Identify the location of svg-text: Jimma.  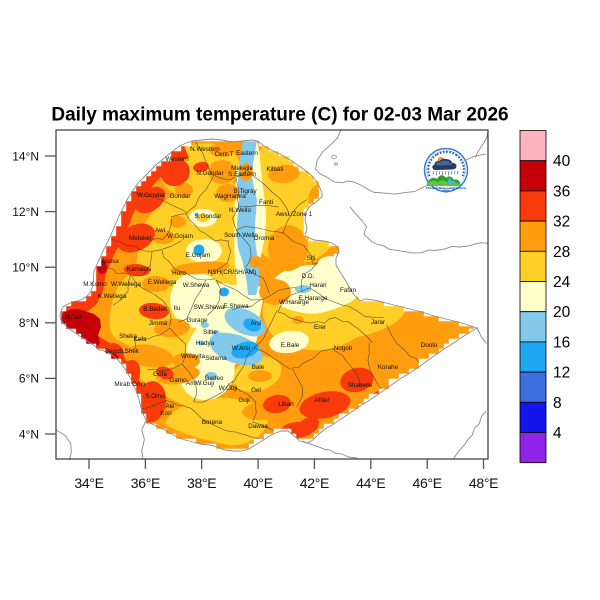
(158, 323).